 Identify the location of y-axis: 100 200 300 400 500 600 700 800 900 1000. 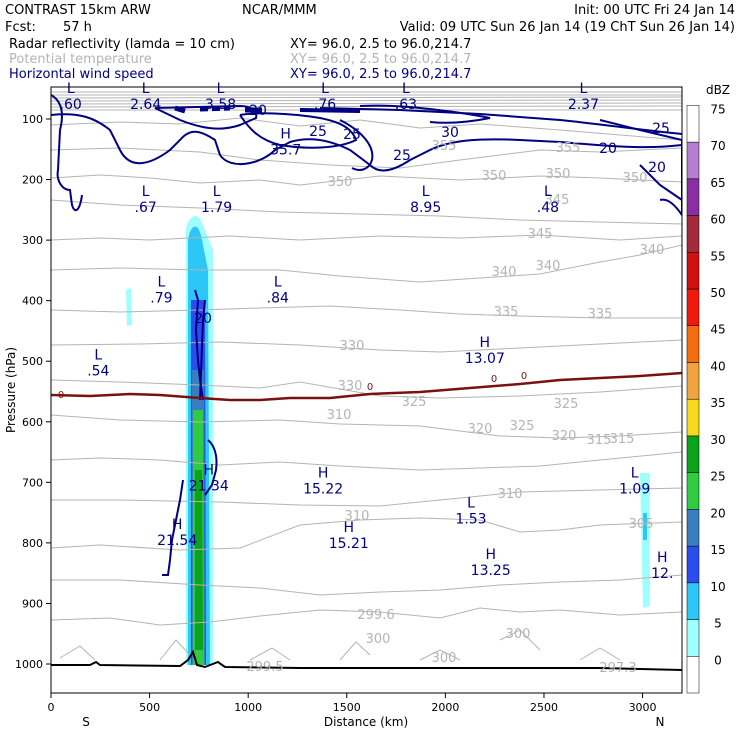
(33, 392).